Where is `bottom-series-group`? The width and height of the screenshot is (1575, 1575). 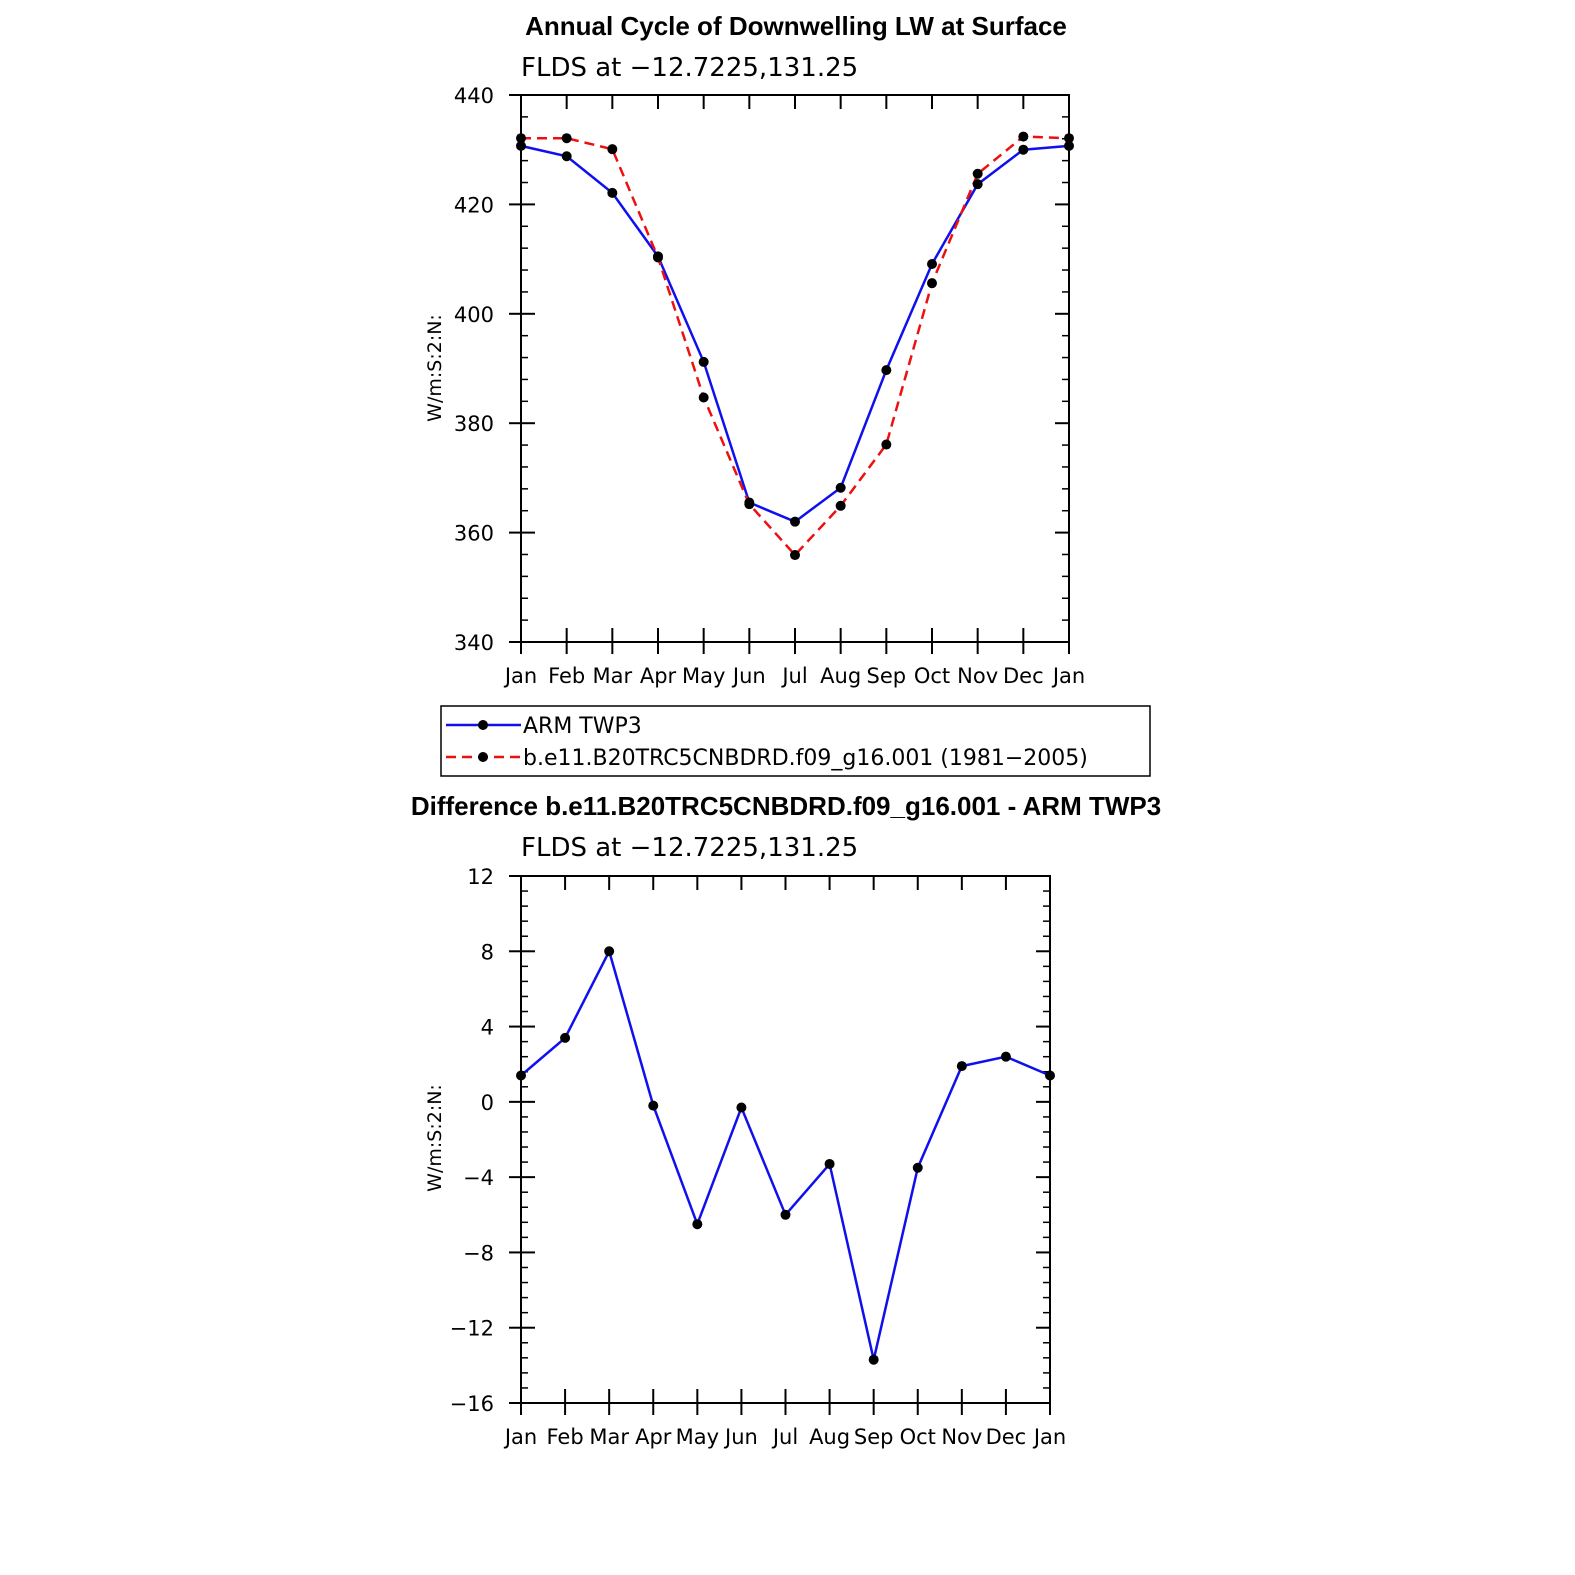 bottom-series-group is located at coordinates (785, 1155).